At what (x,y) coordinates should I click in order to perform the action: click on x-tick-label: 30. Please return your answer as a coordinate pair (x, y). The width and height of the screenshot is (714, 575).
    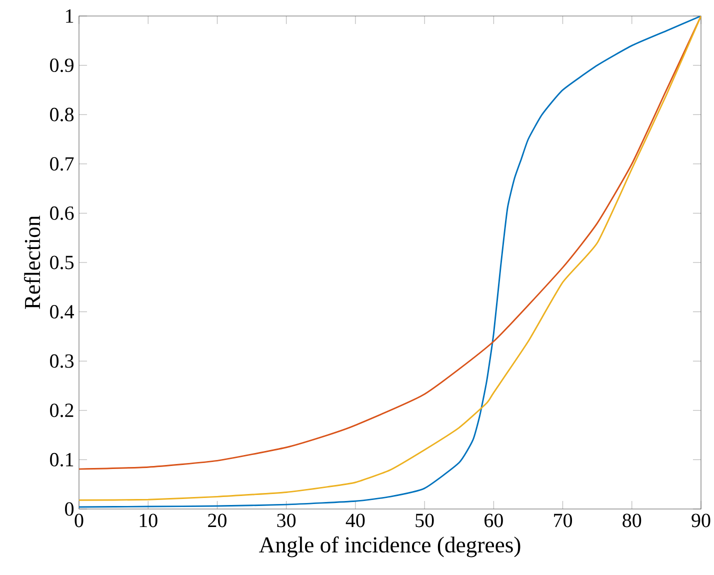
    Looking at the image, I should click on (286, 521).